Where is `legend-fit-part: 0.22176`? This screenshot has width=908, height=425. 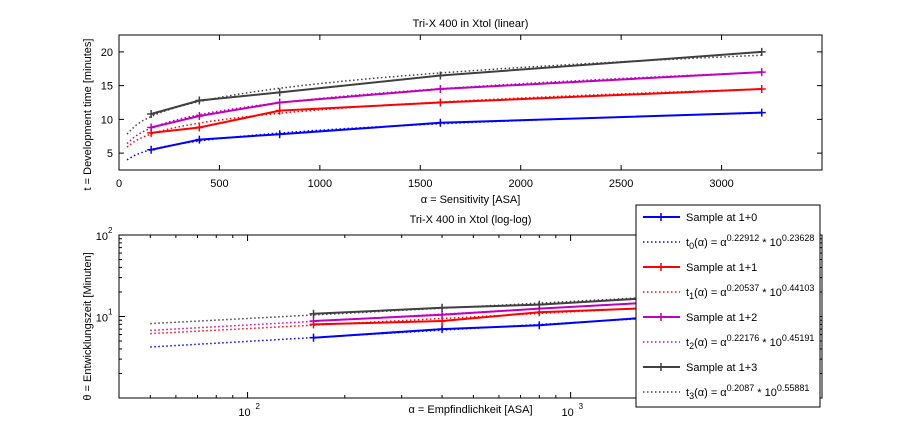
legend-fit-part: 0.22176 is located at coordinates (743, 338).